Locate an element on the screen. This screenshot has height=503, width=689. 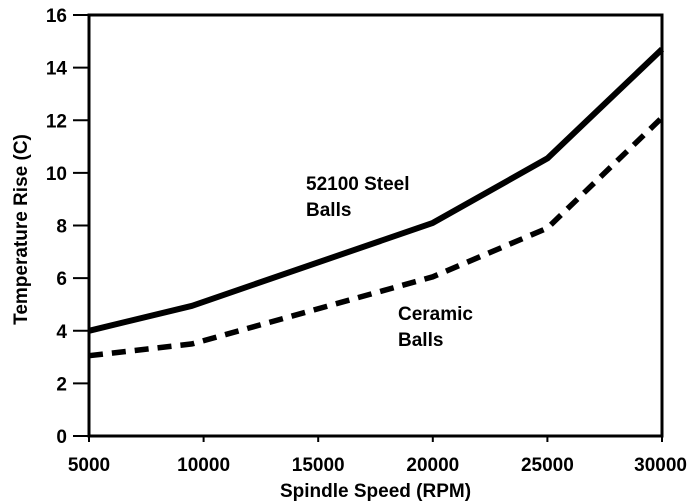
x-tick-label: 30000 is located at coordinates (660, 465).